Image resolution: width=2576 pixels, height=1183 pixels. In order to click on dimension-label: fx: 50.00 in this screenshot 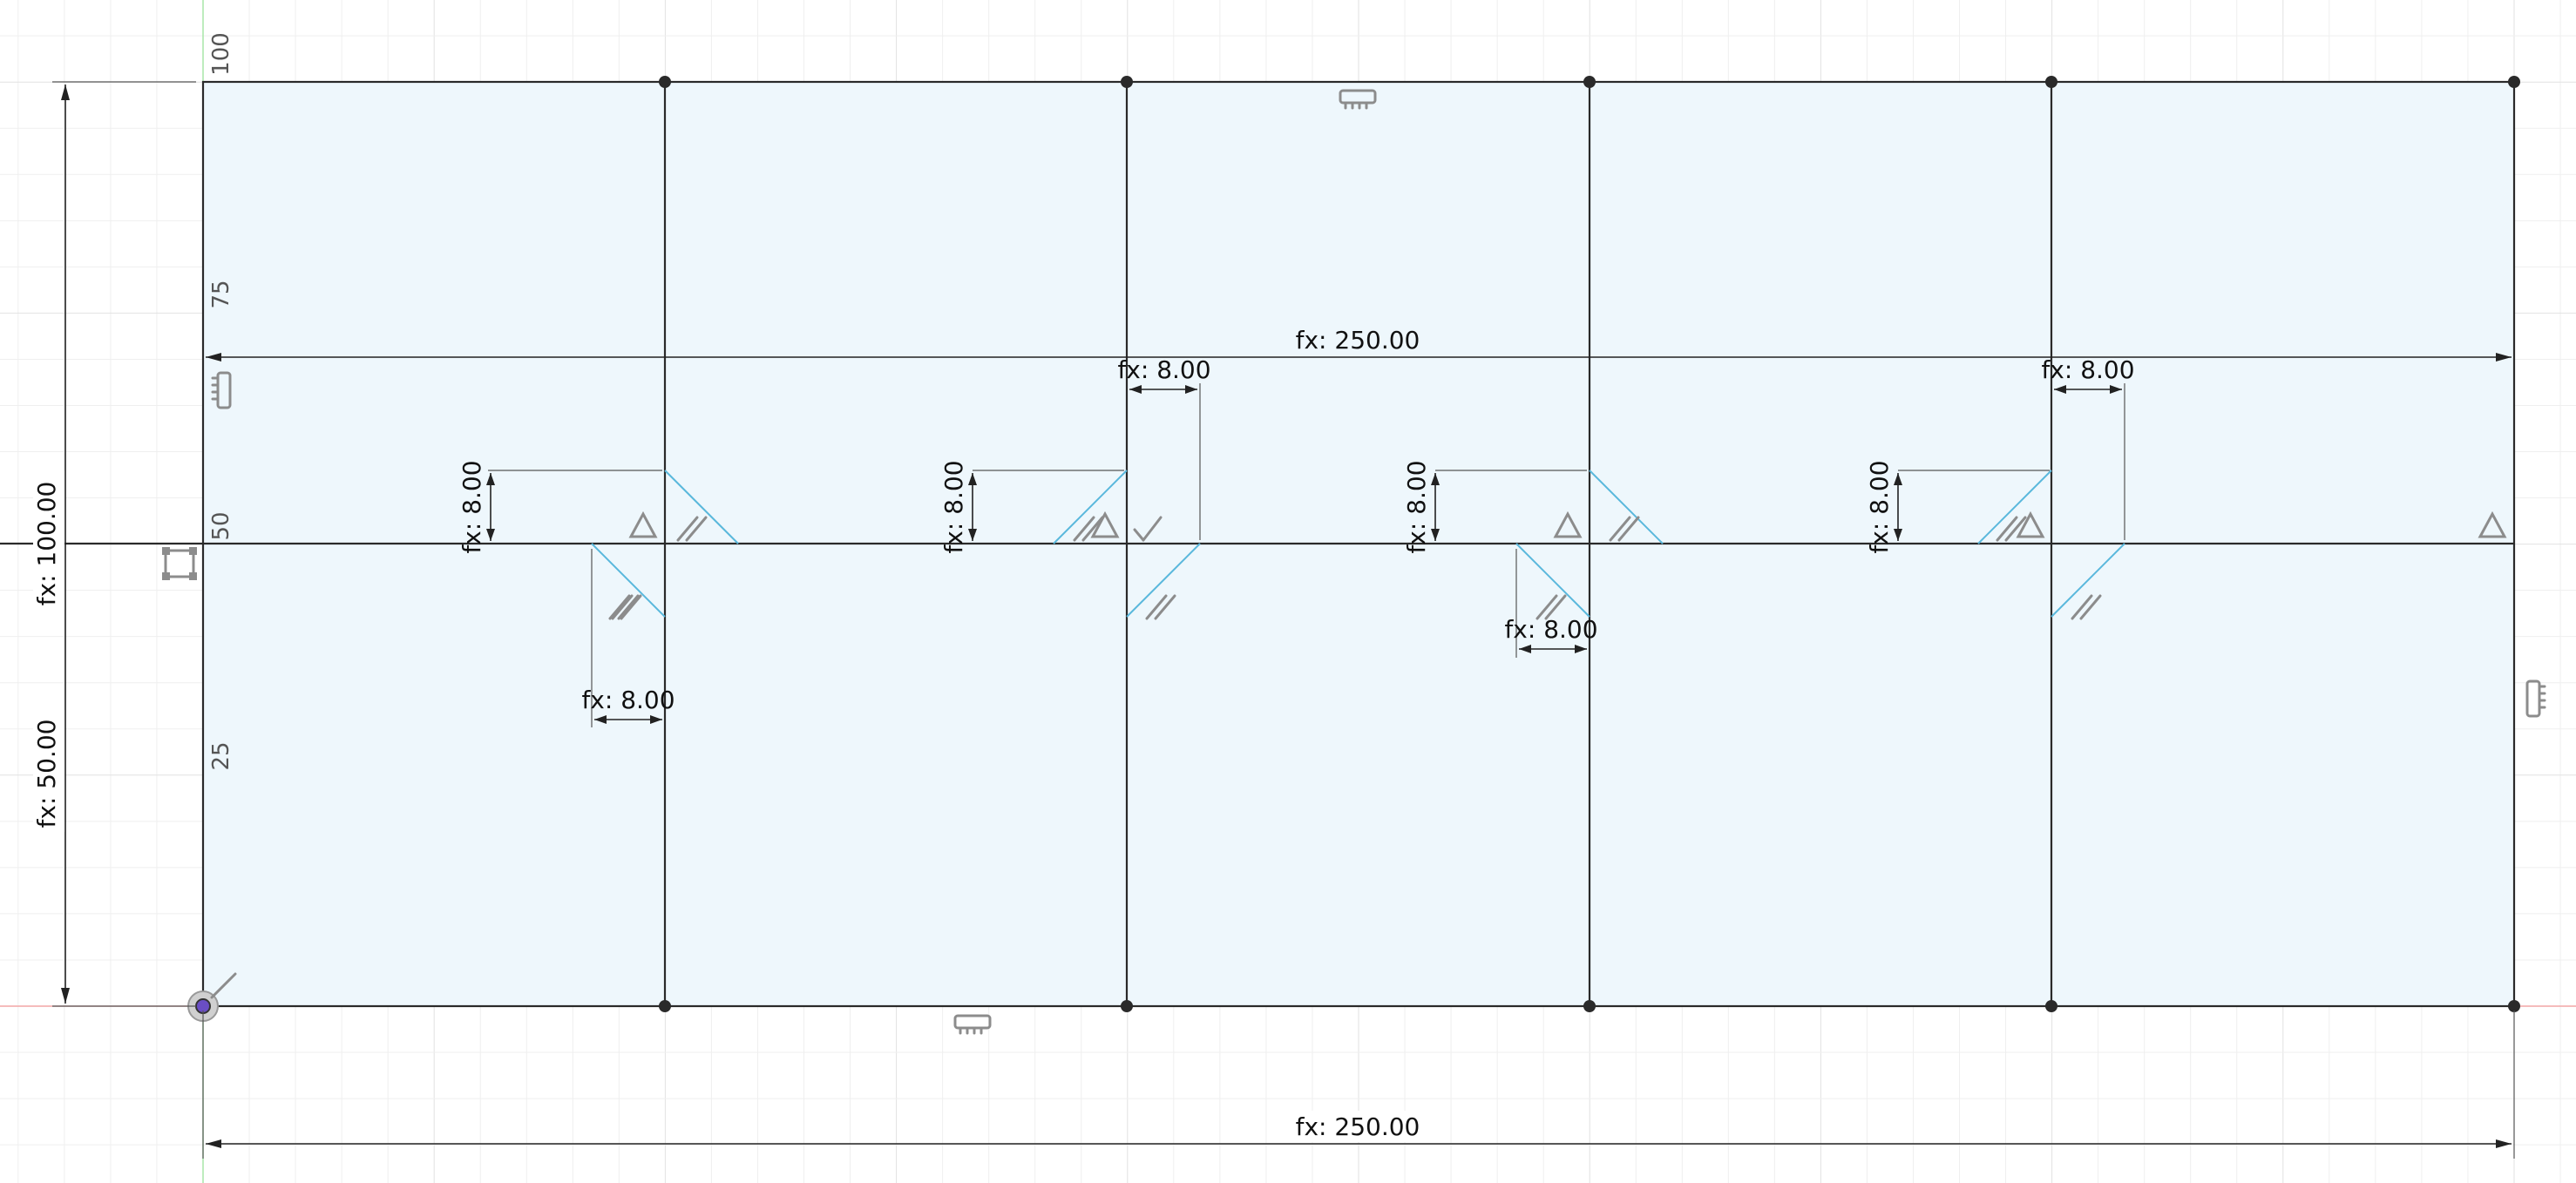, I will do `click(47, 774)`.